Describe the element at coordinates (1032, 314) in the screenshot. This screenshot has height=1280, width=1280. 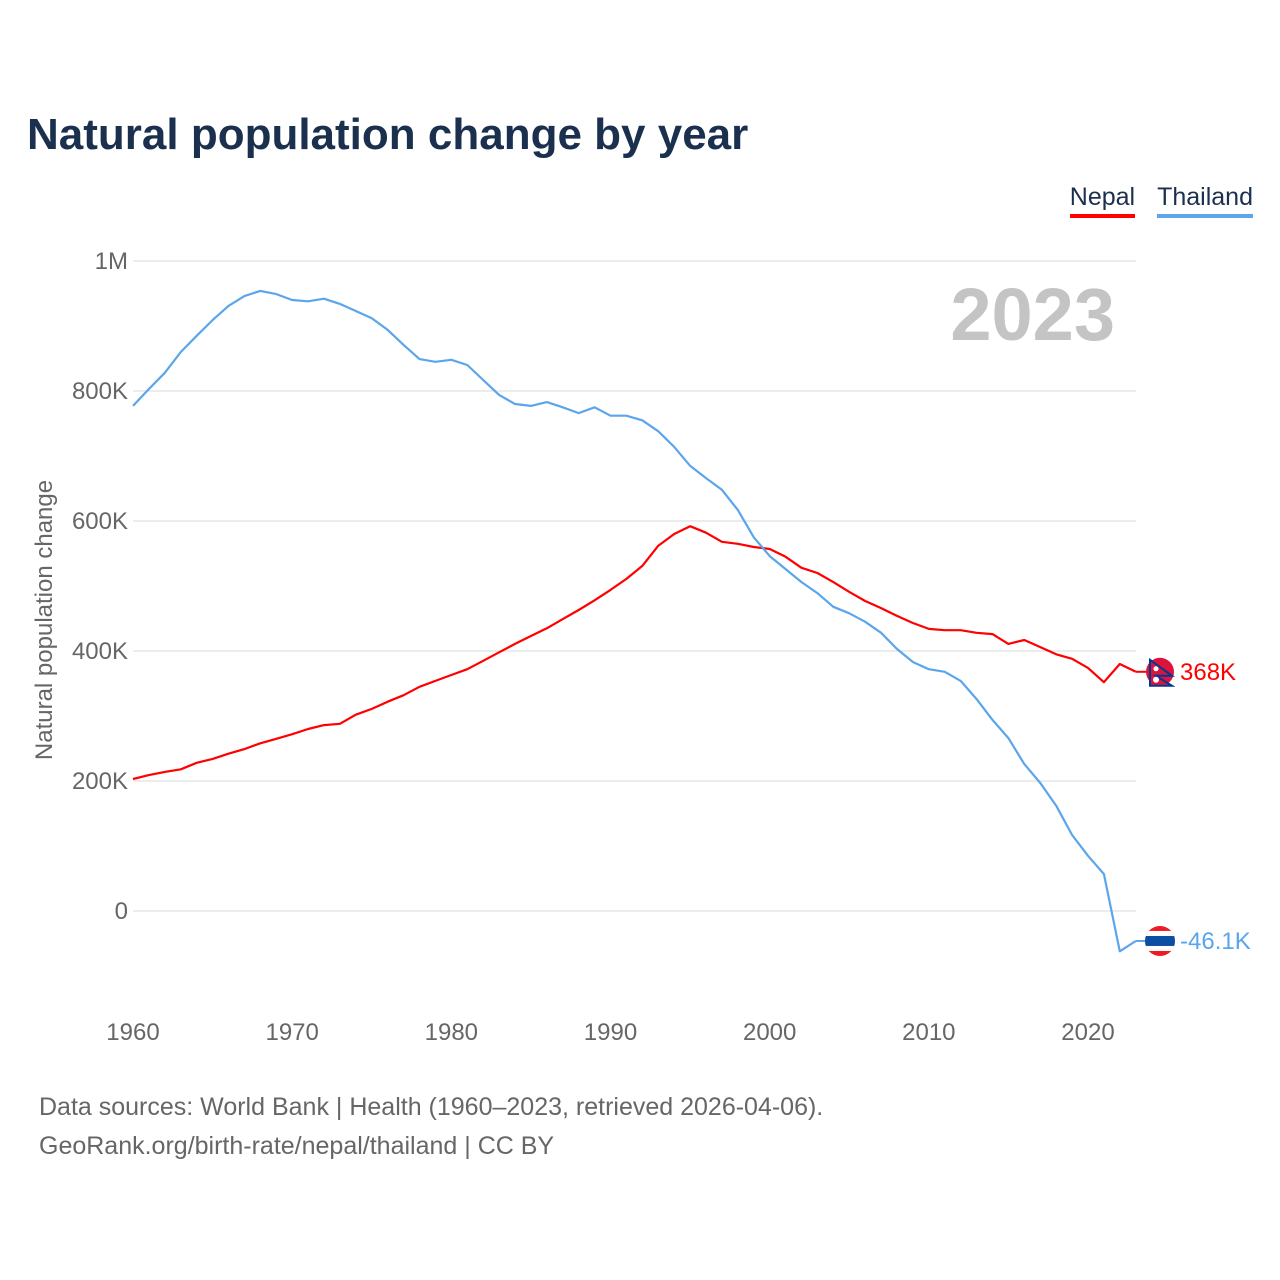
I see `year-watermark: 2023` at that location.